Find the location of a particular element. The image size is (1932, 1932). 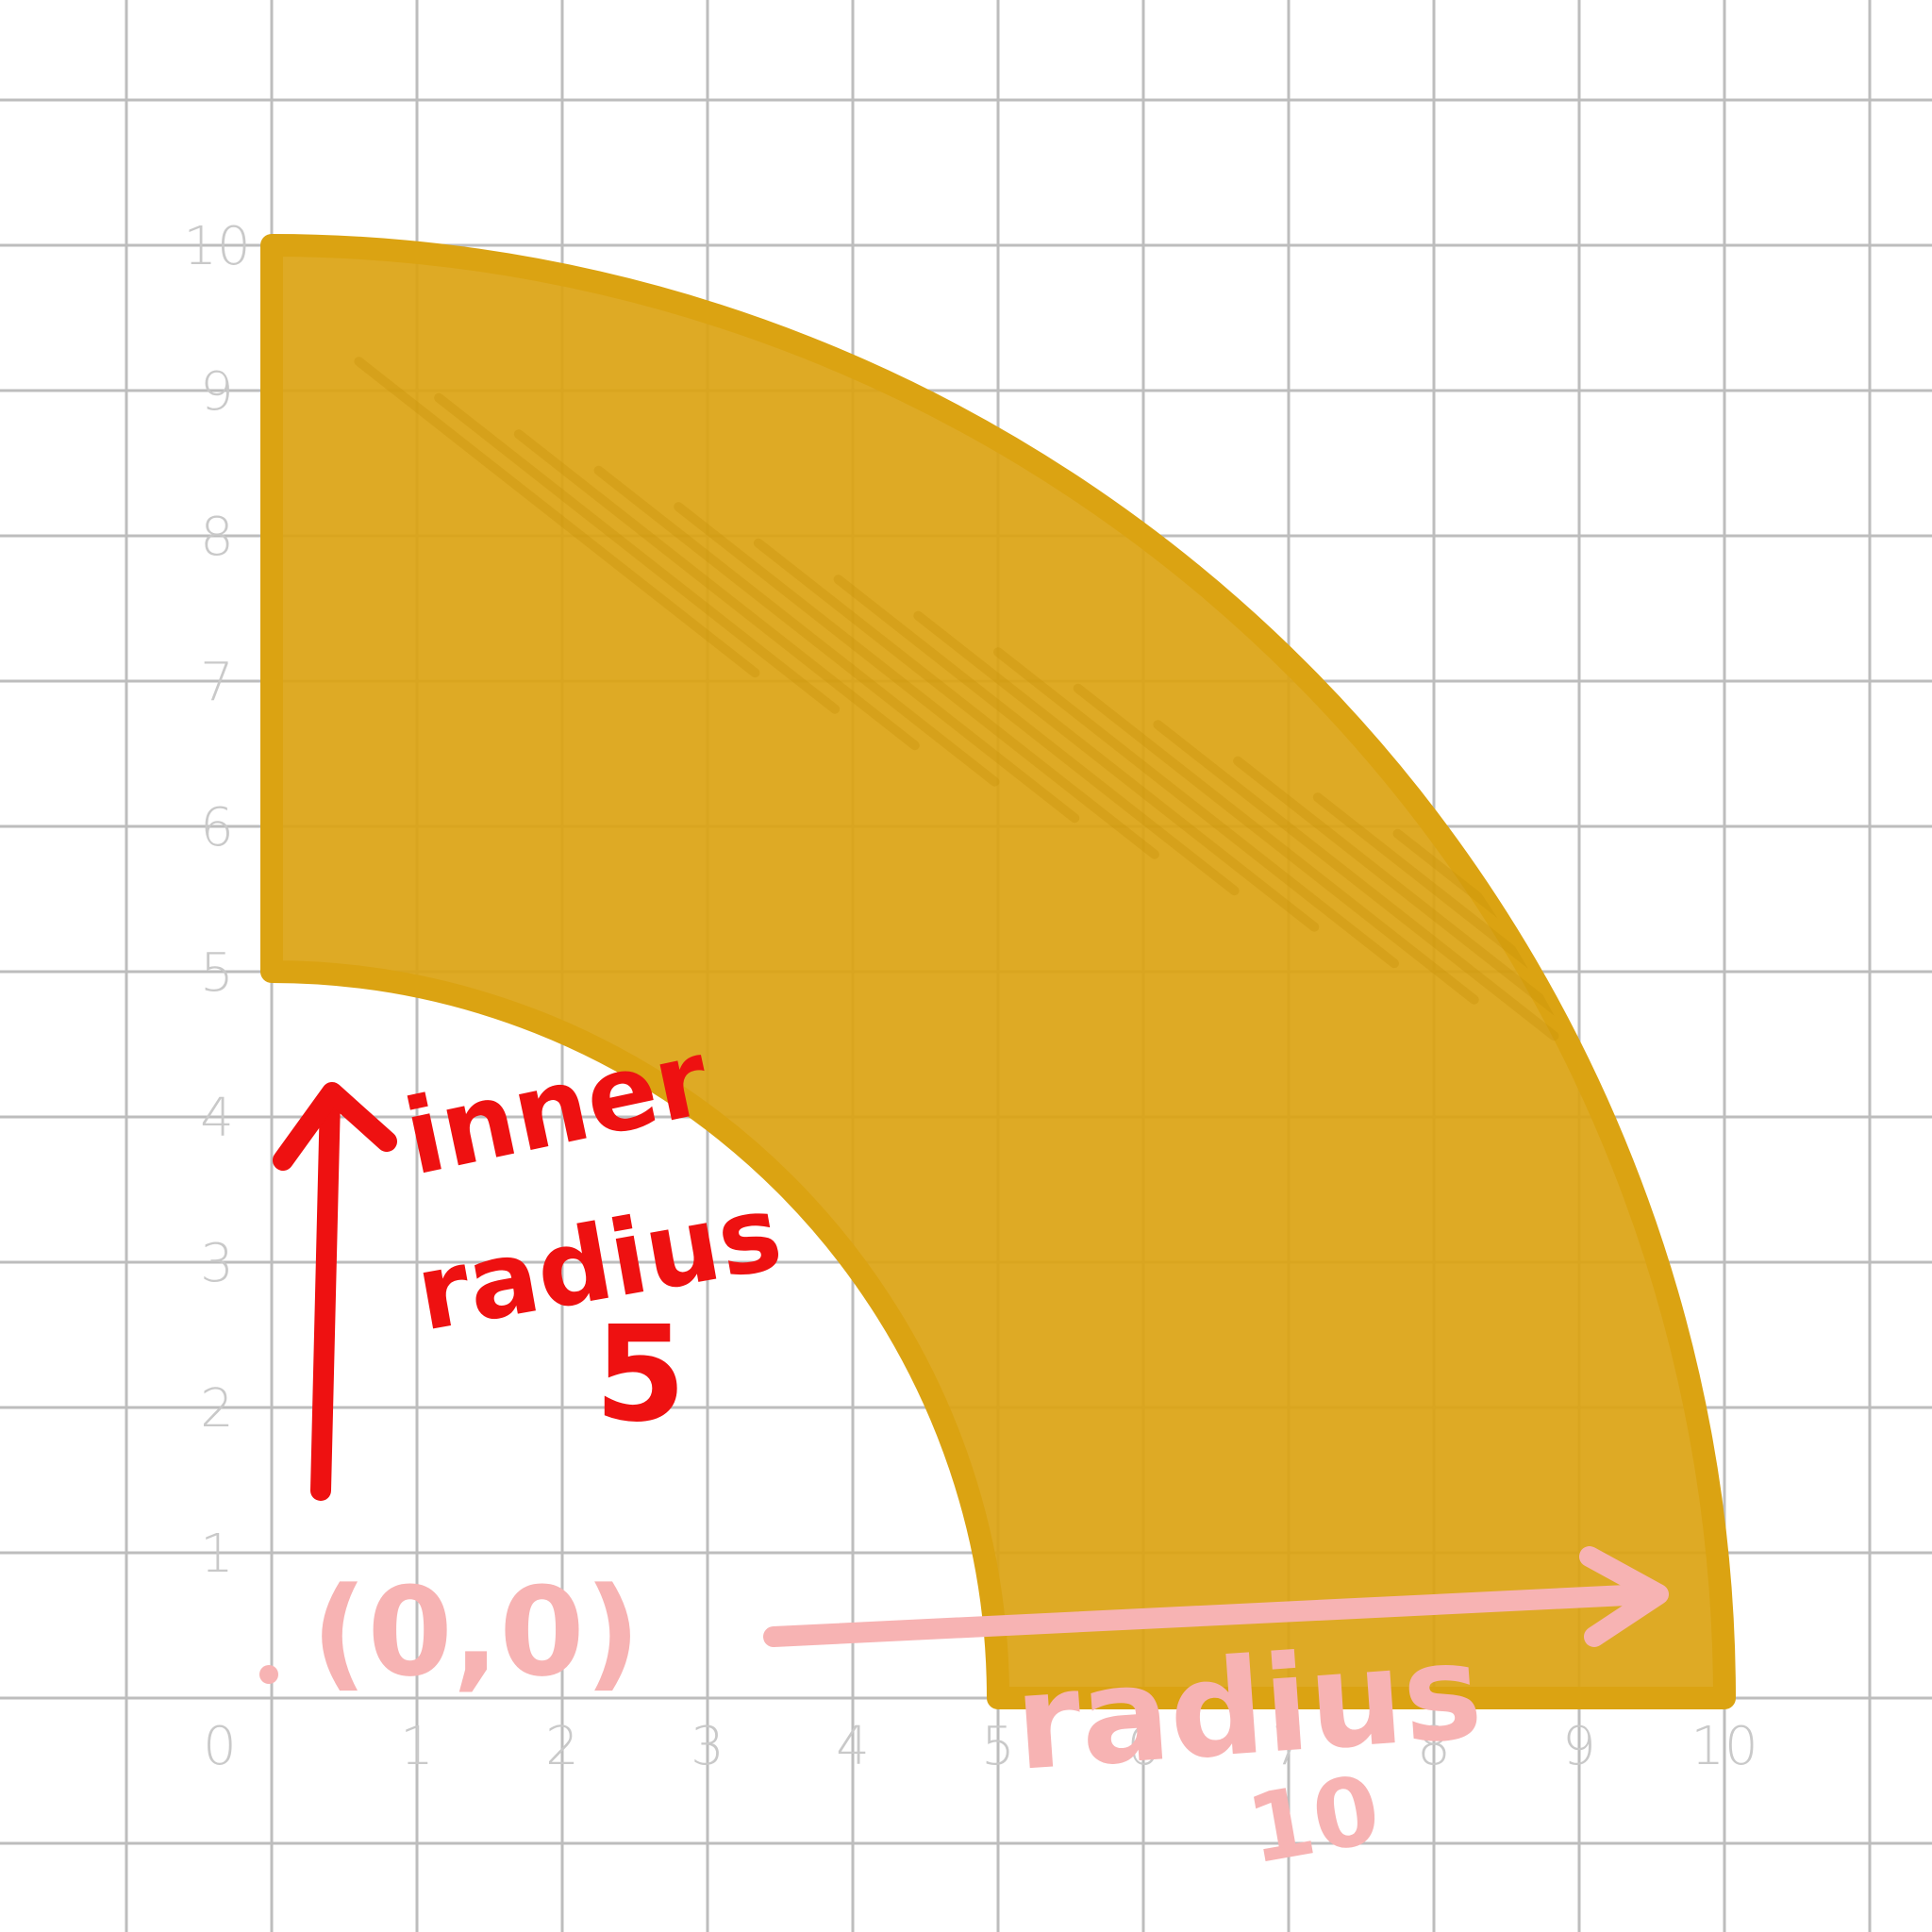

x-tick-label: 4 is located at coordinates (853, 1746).